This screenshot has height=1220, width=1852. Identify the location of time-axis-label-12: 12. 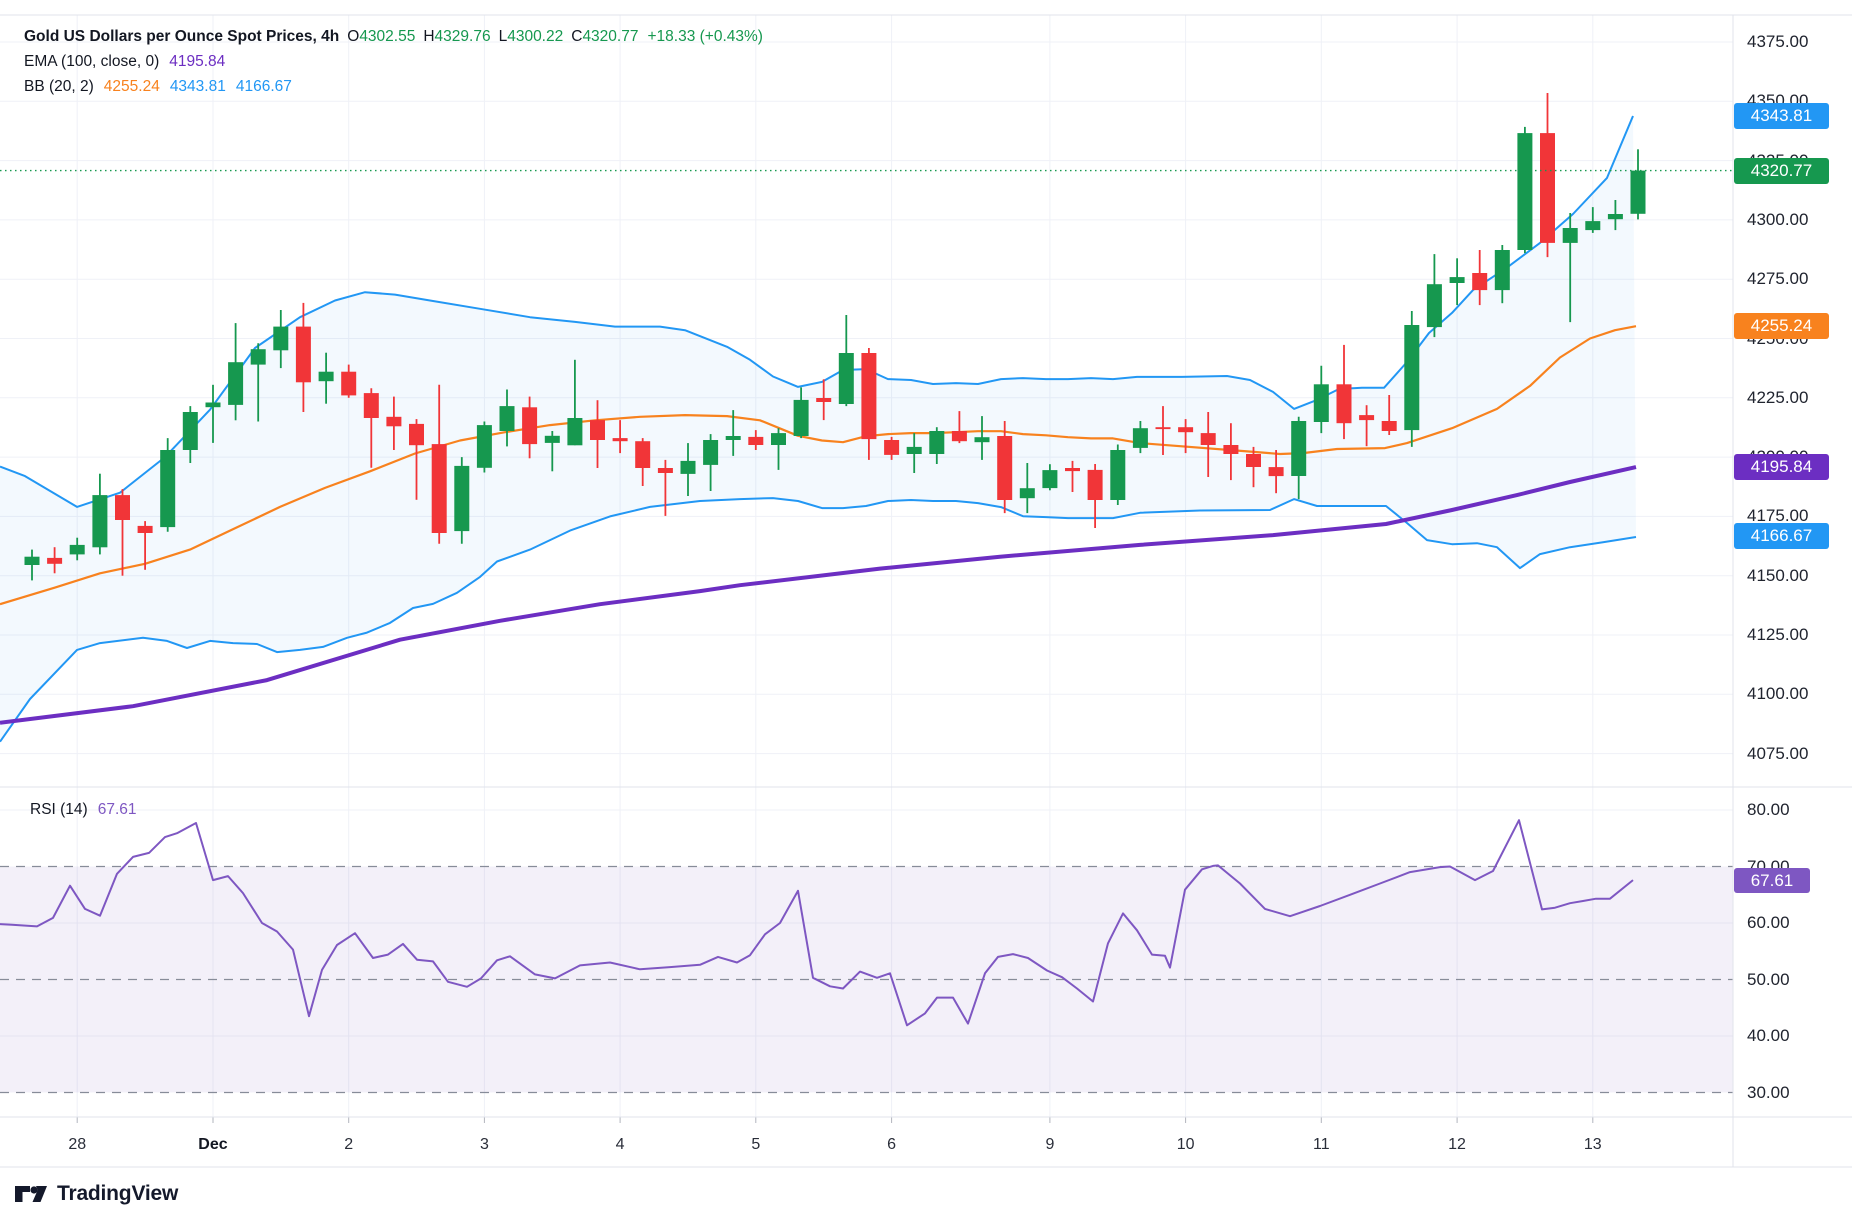
(1457, 1144).